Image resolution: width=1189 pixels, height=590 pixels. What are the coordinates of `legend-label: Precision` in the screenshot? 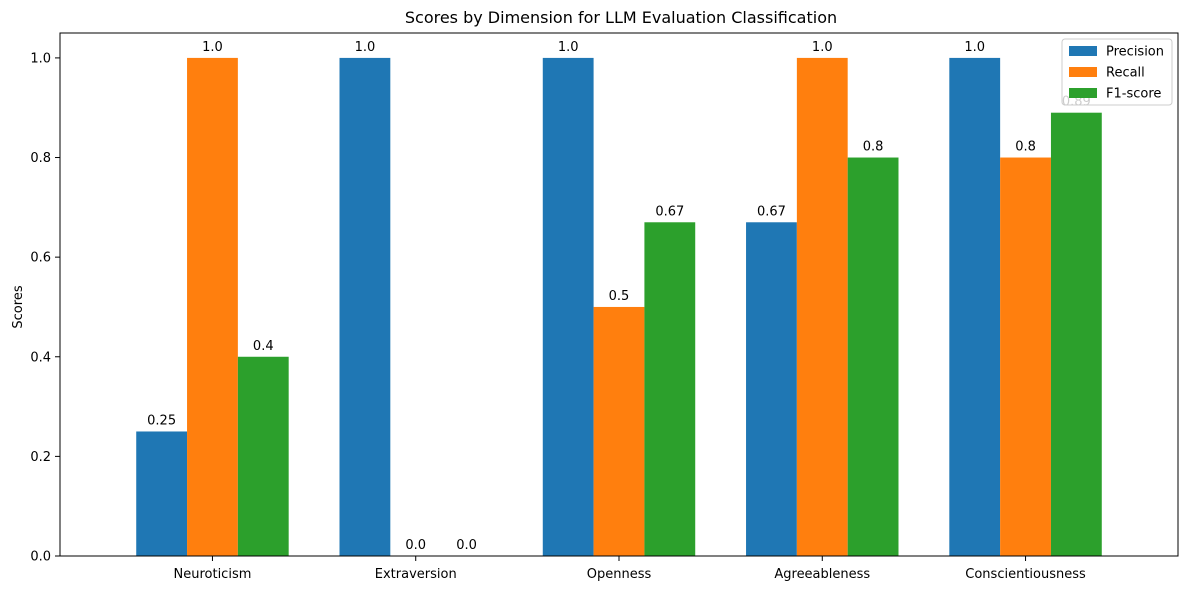 It's located at (1135, 52).